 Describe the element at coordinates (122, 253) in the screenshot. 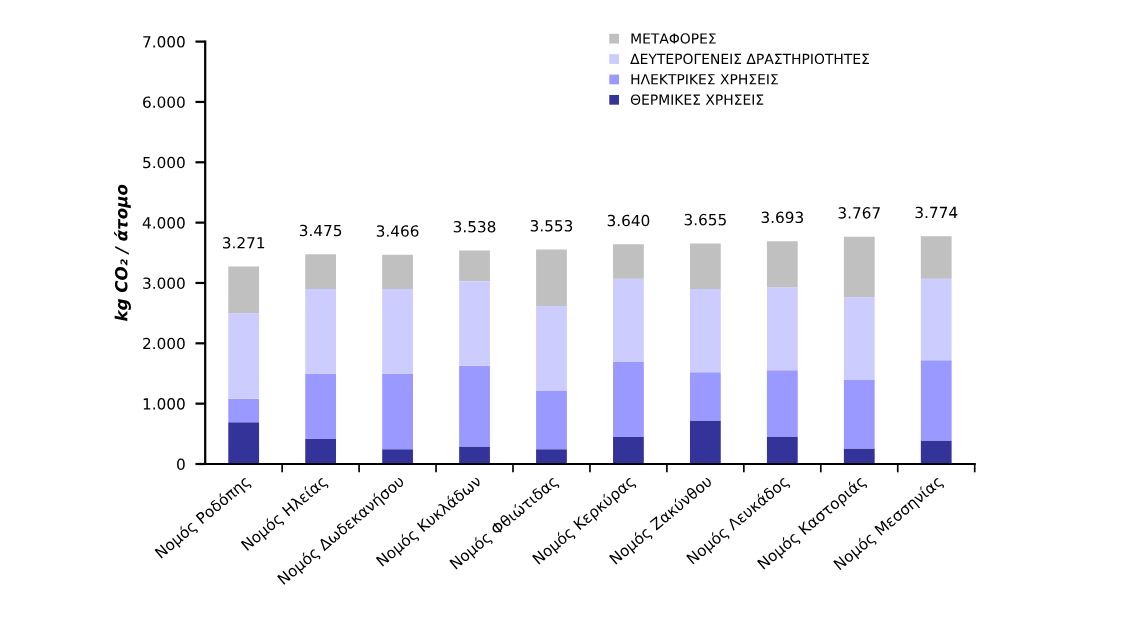

I see `y-axis-title: kg CO₂ / άτομο` at that location.